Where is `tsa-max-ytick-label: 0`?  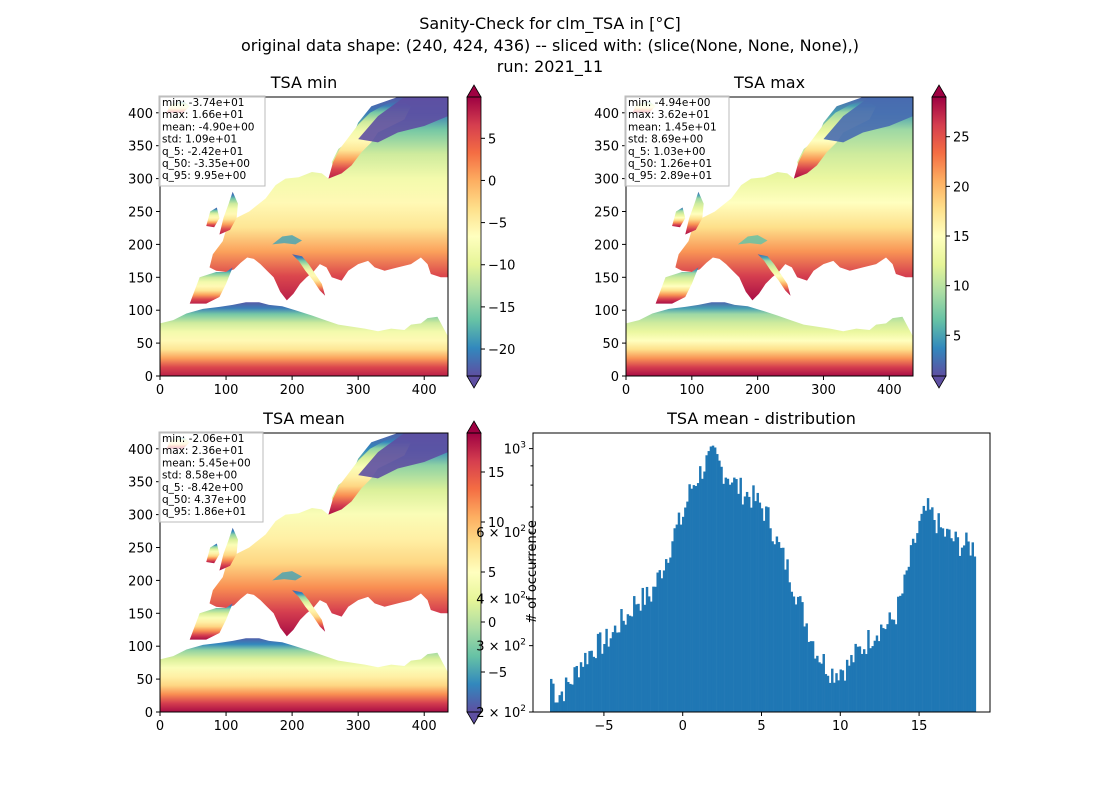
tsa-max-ytick-label: 0 is located at coordinates (615, 377).